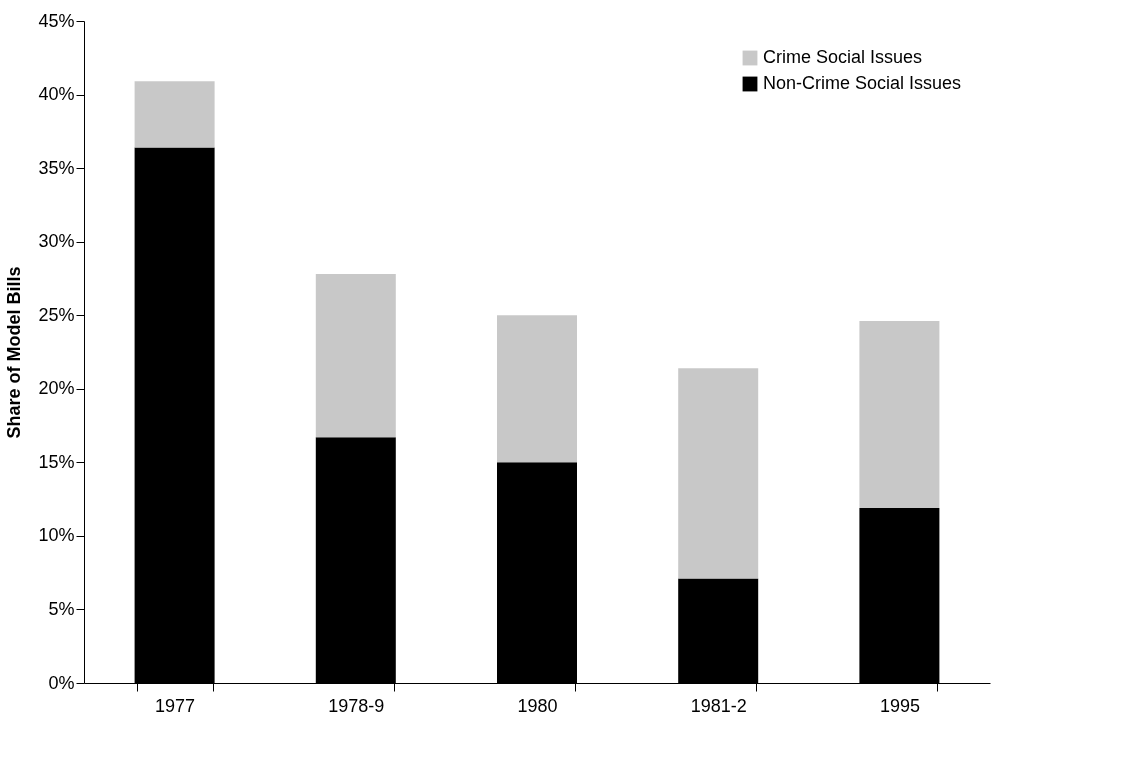 The width and height of the screenshot is (1130, 774). I want to click on x-tick-label: 1995, so click(899, 705).